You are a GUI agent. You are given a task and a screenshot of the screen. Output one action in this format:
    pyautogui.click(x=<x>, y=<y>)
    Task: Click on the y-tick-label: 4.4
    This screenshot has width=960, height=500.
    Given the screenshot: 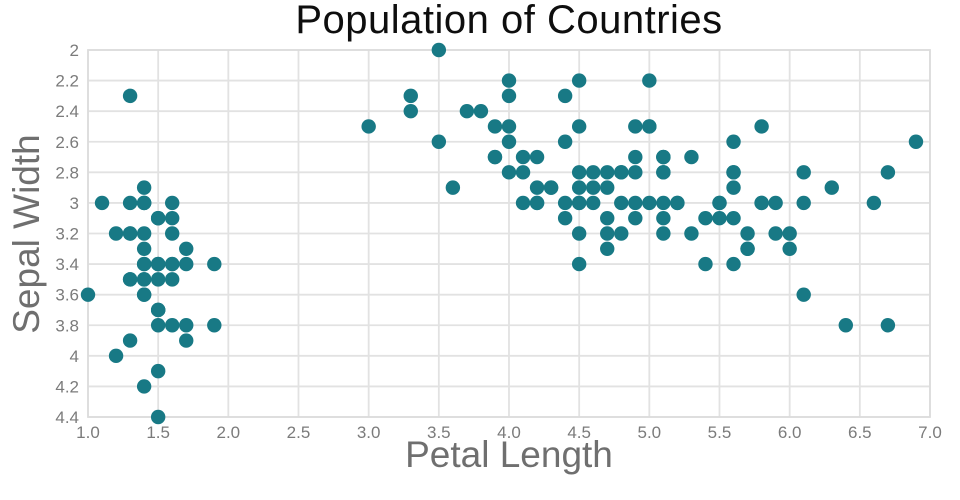 What is the action you would take?
    pyautogui.click(x=67, y=417)
    